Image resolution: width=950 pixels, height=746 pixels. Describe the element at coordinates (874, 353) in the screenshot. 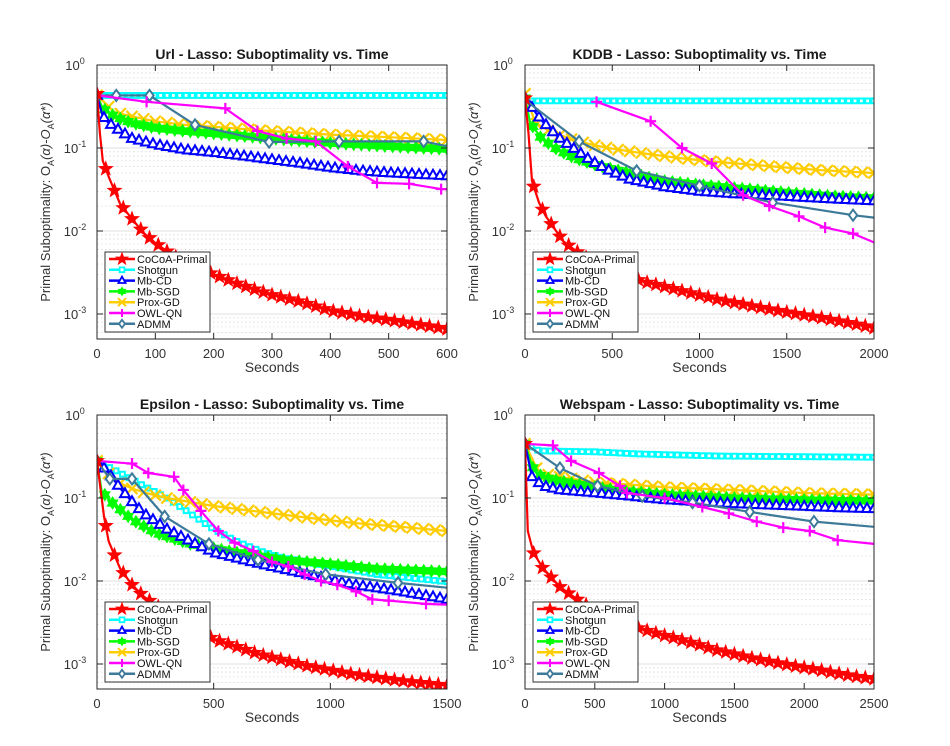

I see `x-tick-label: 2000` at that location.